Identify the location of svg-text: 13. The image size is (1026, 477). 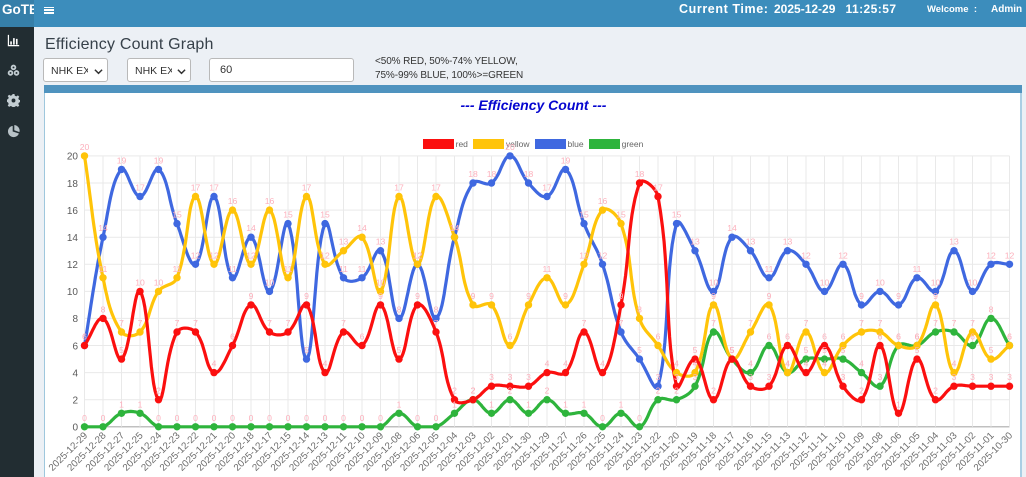
(751, 242).